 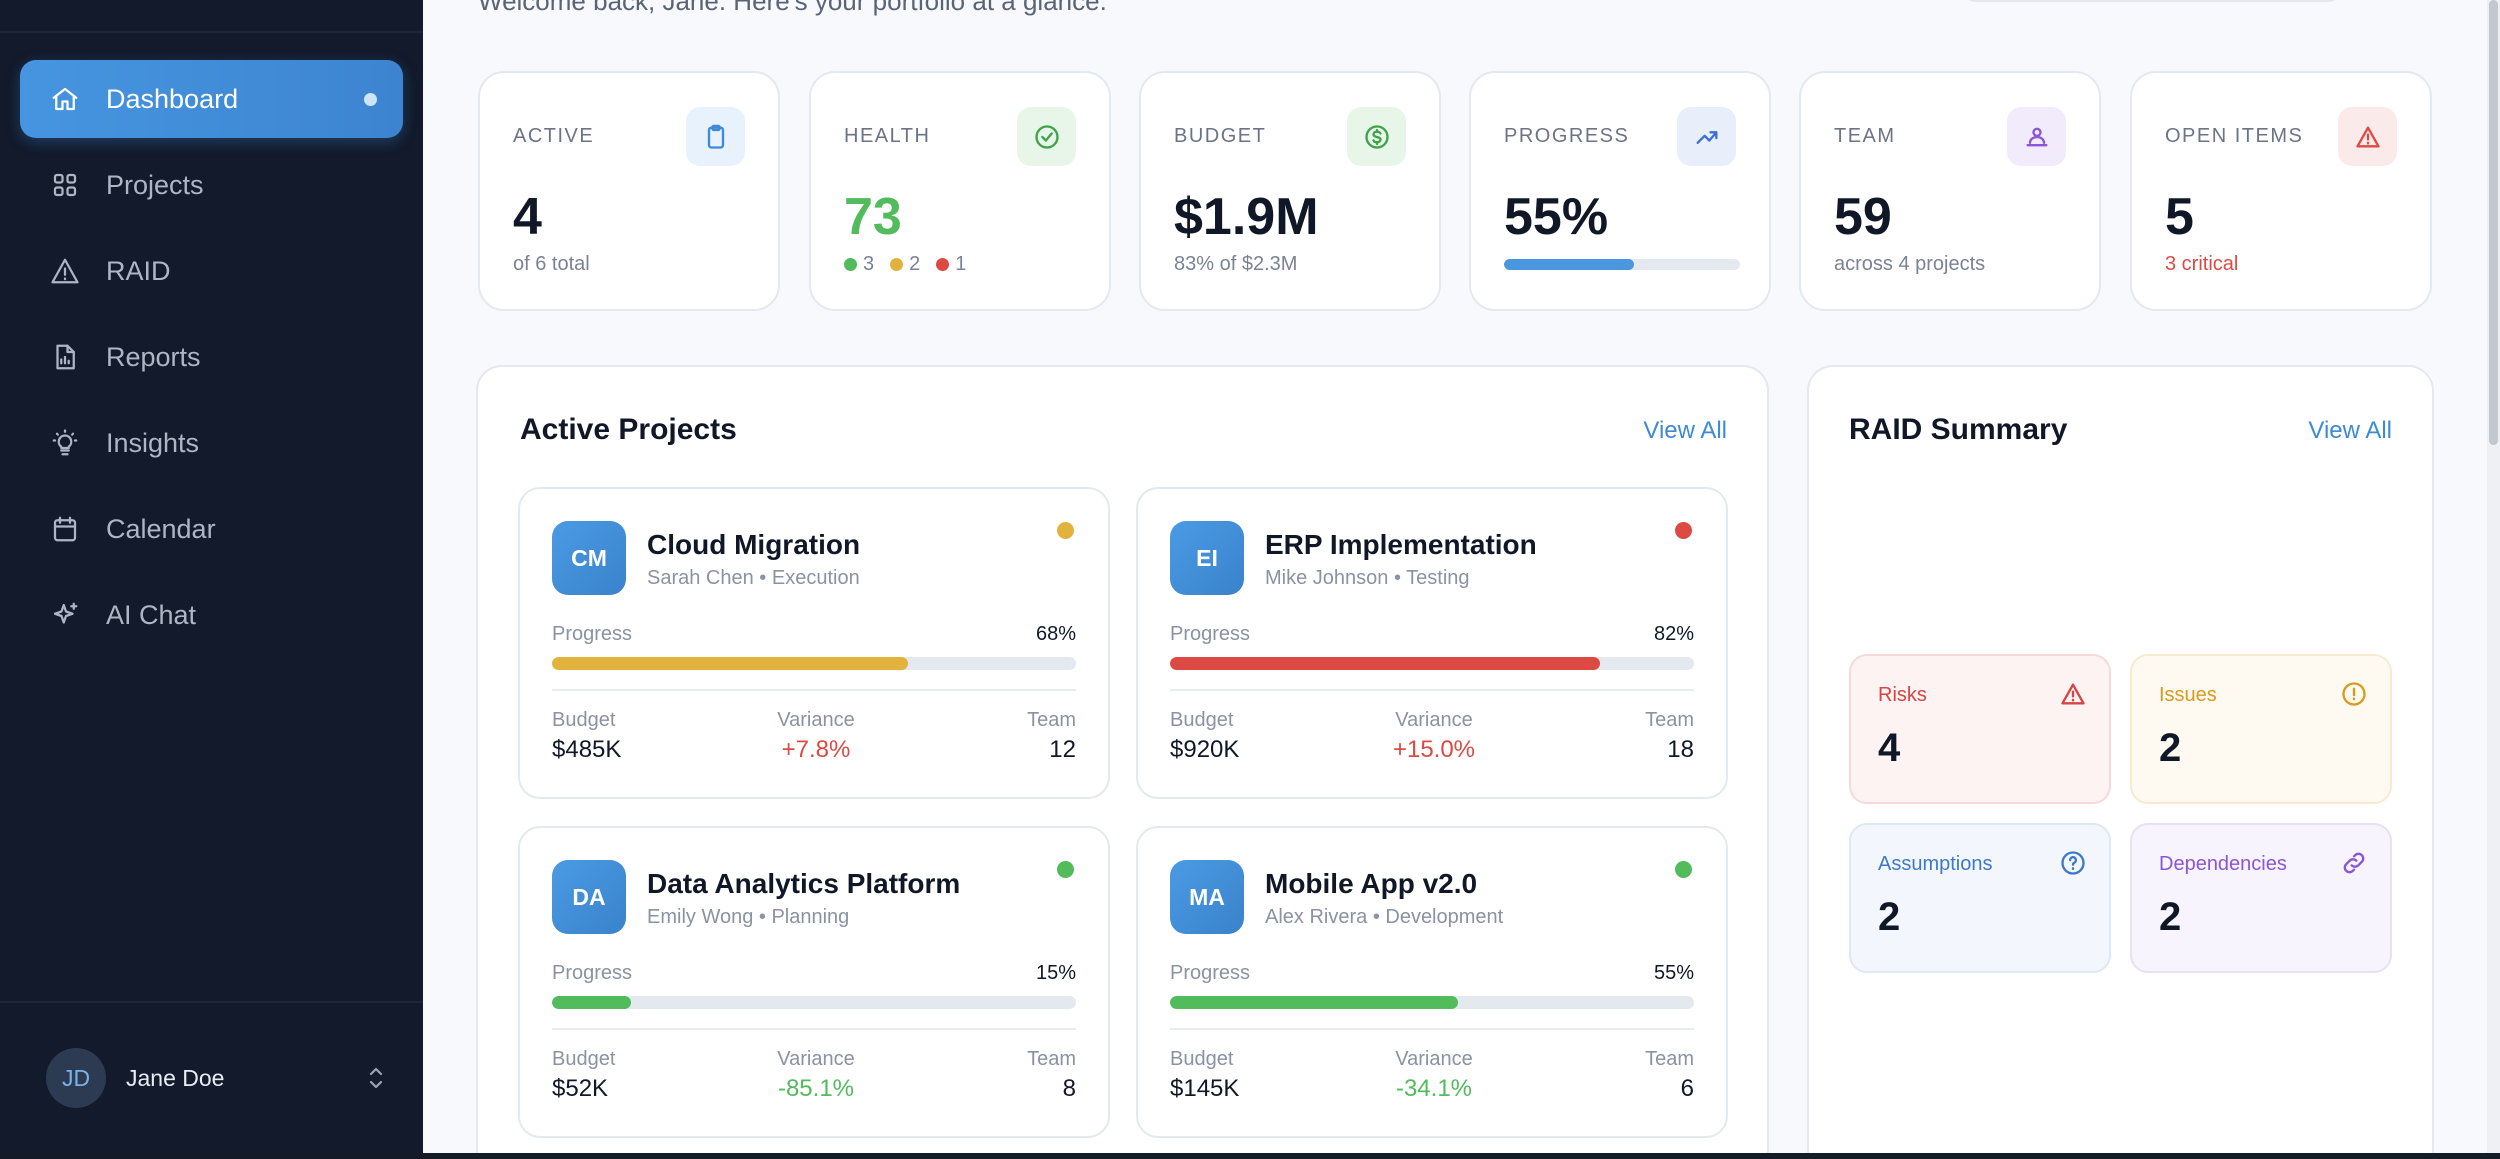 What do you see at coordinates (211, 185) in the screenshot?
I see `sidebar-item-projects: Projects` at bounding box center [211, 185].